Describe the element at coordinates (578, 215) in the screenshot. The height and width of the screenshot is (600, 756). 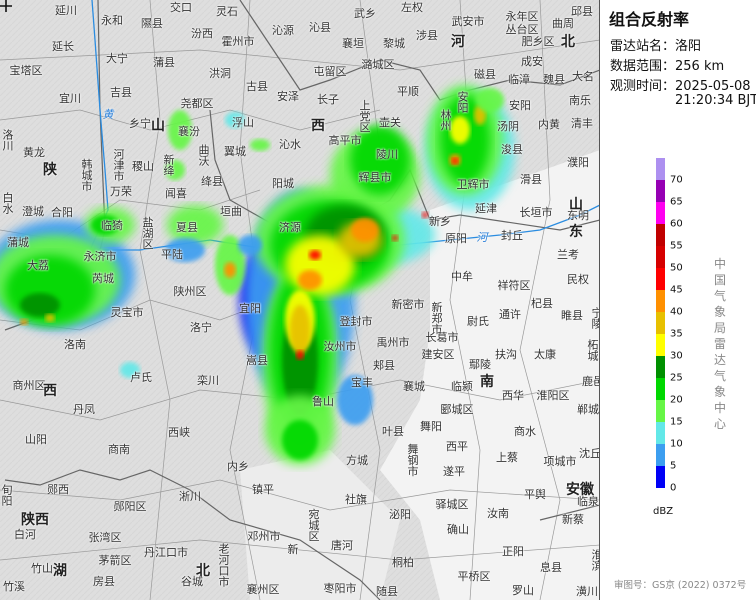
I see `place-label: 东明` at that location.